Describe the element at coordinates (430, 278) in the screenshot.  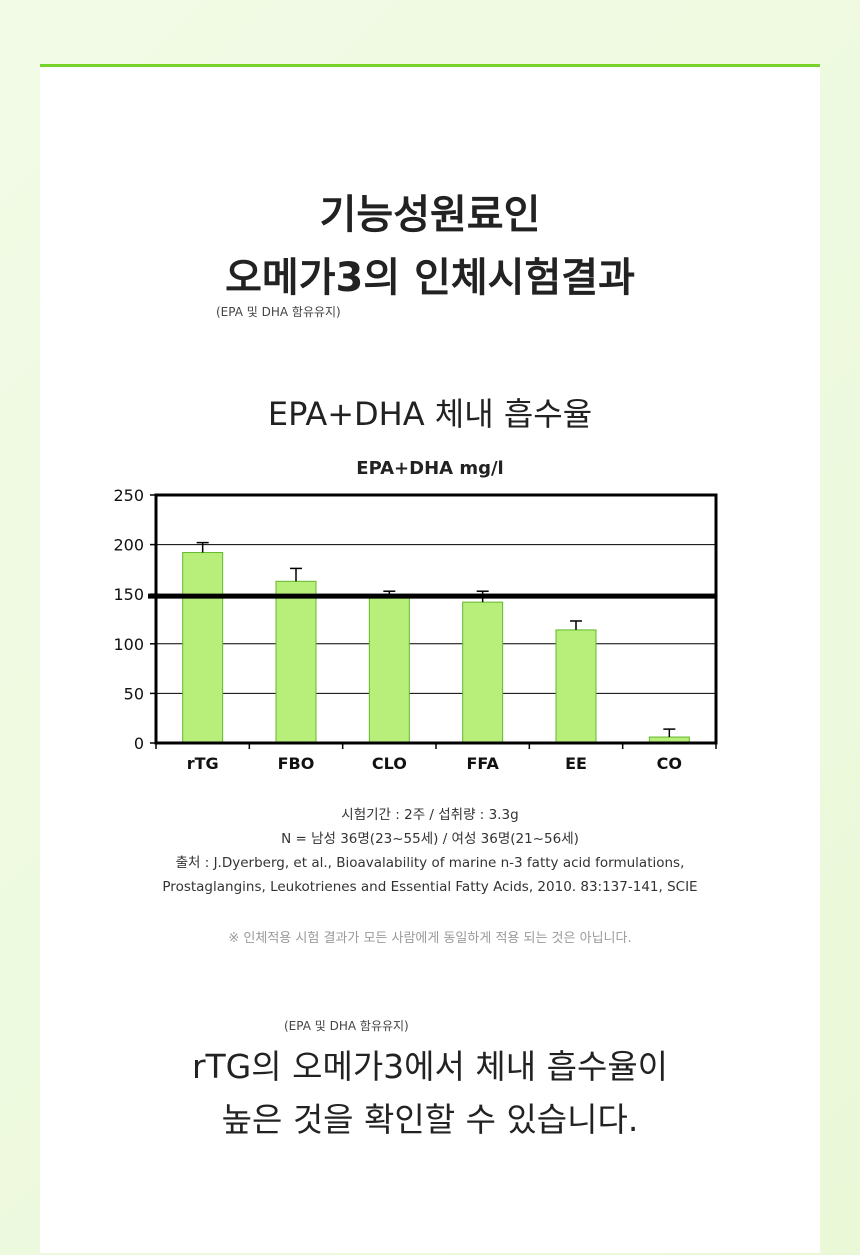
I see `page-title-line2: 오메가3의 인체시험결과` at that location.